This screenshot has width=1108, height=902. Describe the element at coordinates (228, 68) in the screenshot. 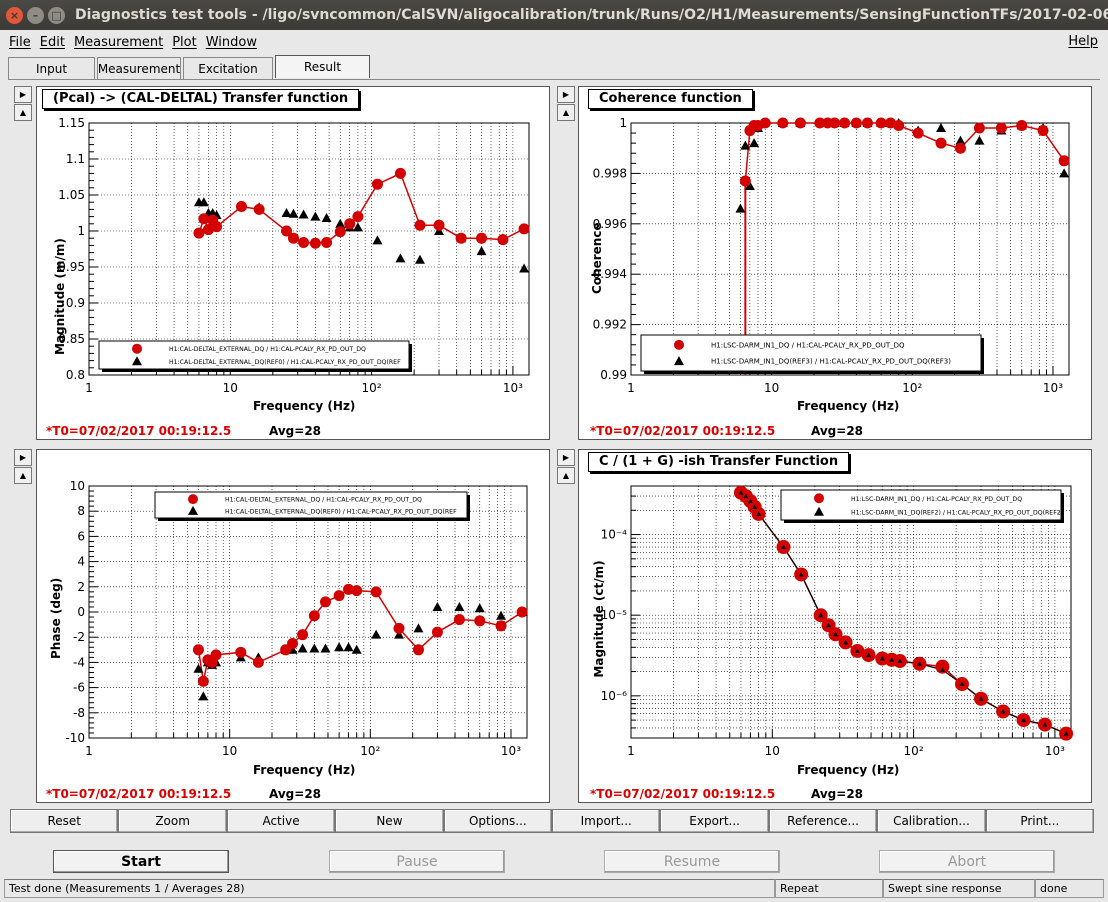

I see `tab-excitation: Excitation` at that location.